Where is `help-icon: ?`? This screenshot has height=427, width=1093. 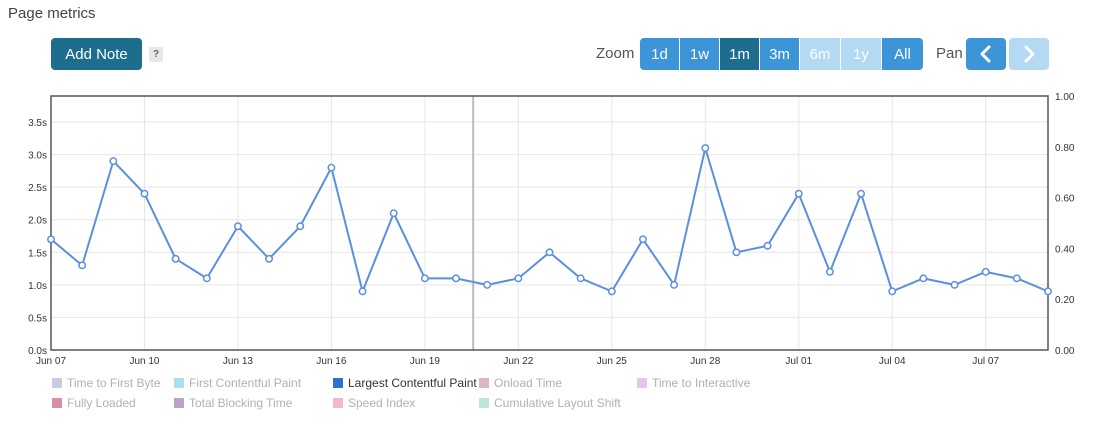 help-icon: ? is located at coordinates (156, 54).